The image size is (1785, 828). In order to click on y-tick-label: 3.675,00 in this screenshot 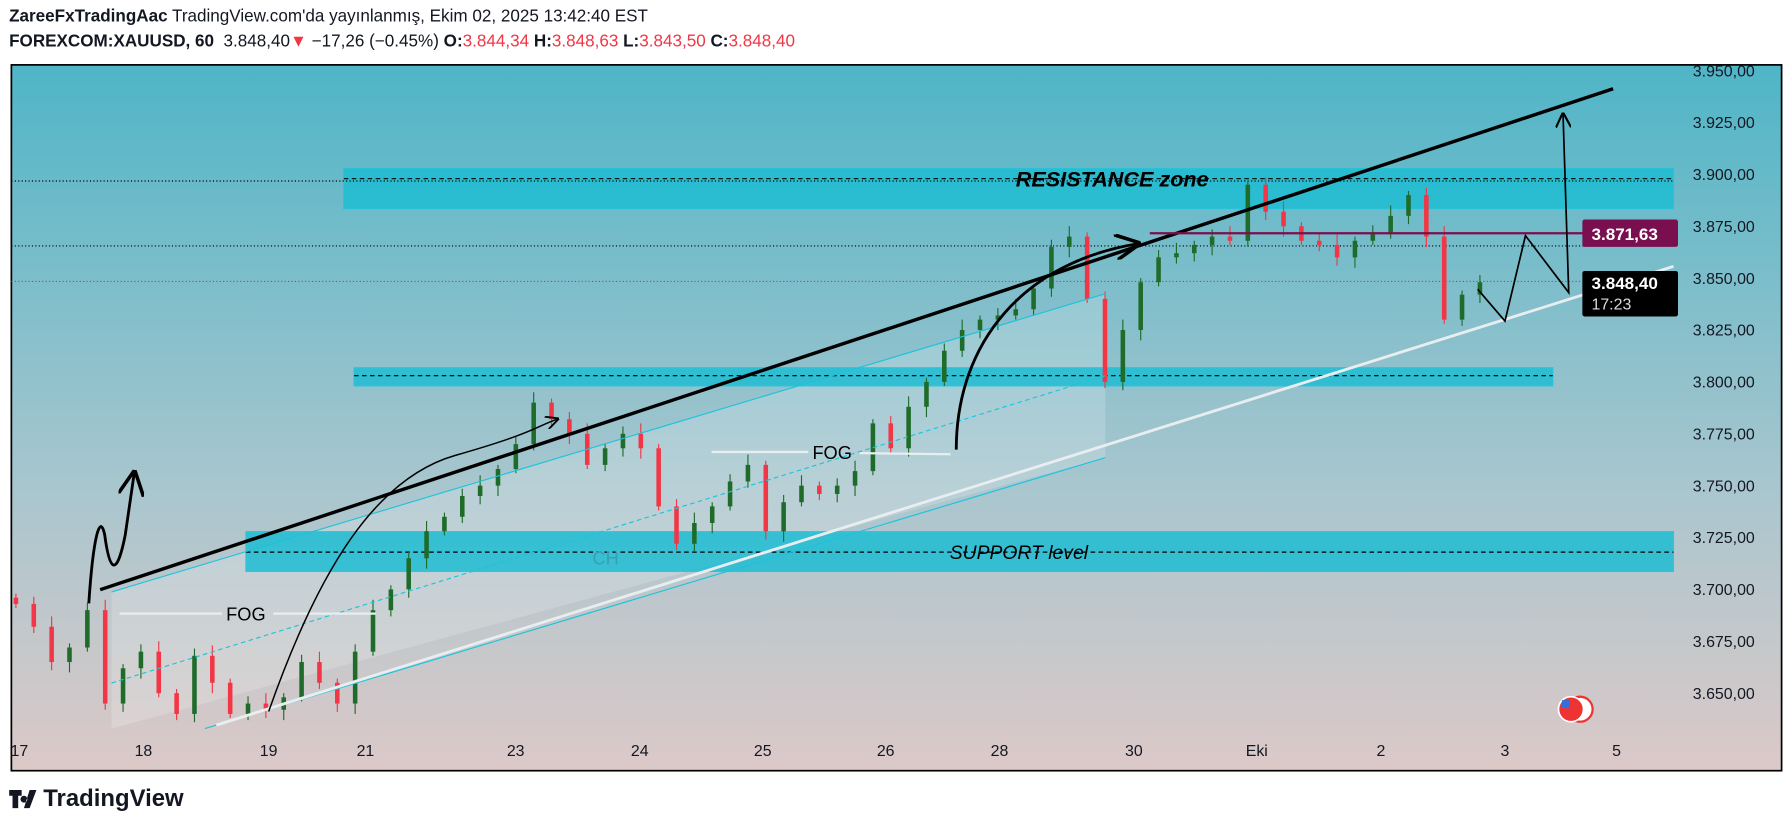, I will do `click(1724, 642)`.